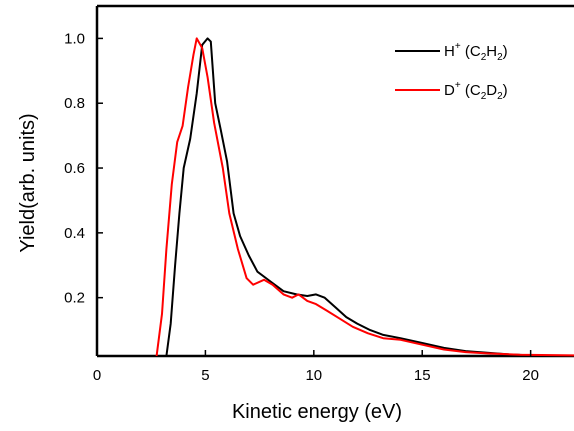  What do you see at coordinates (476, 91) in the screenshot?
I see `legend-label-1: D+ (C2D2)` at bounding box center [476, 91].